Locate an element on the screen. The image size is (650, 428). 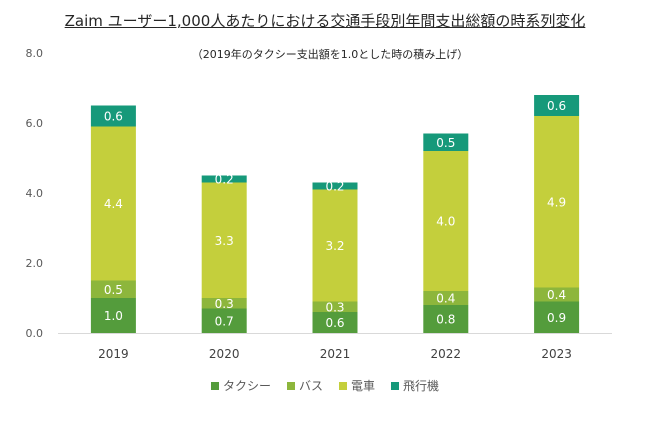
data-label: 4.4 is located at coordinates (113, 204).